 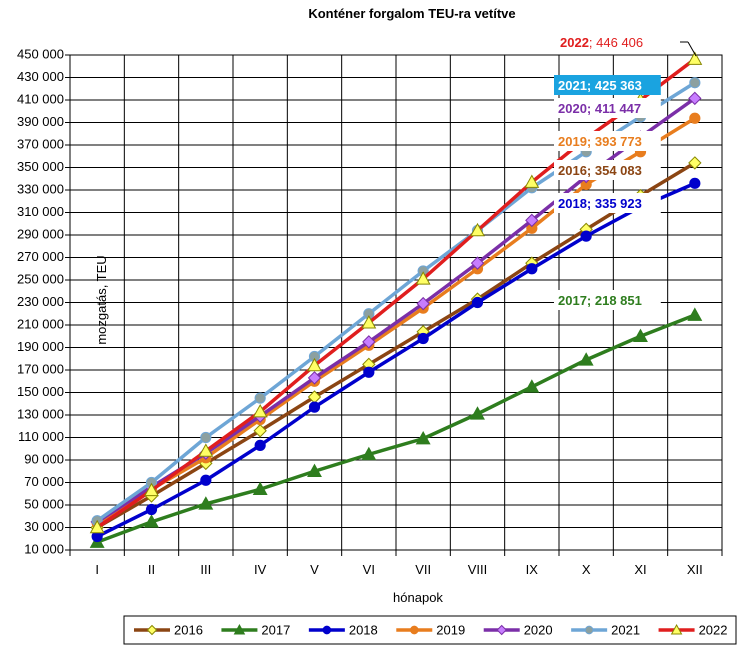 What do you see at coordinates (44, 526) in the screenshot?
I see `y-tick-label: 30 000` at bounding box center [44, 526].